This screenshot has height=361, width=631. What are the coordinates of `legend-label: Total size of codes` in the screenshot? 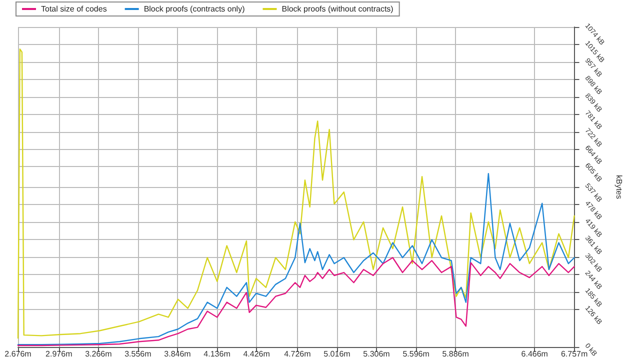 It's located at (74, 9).